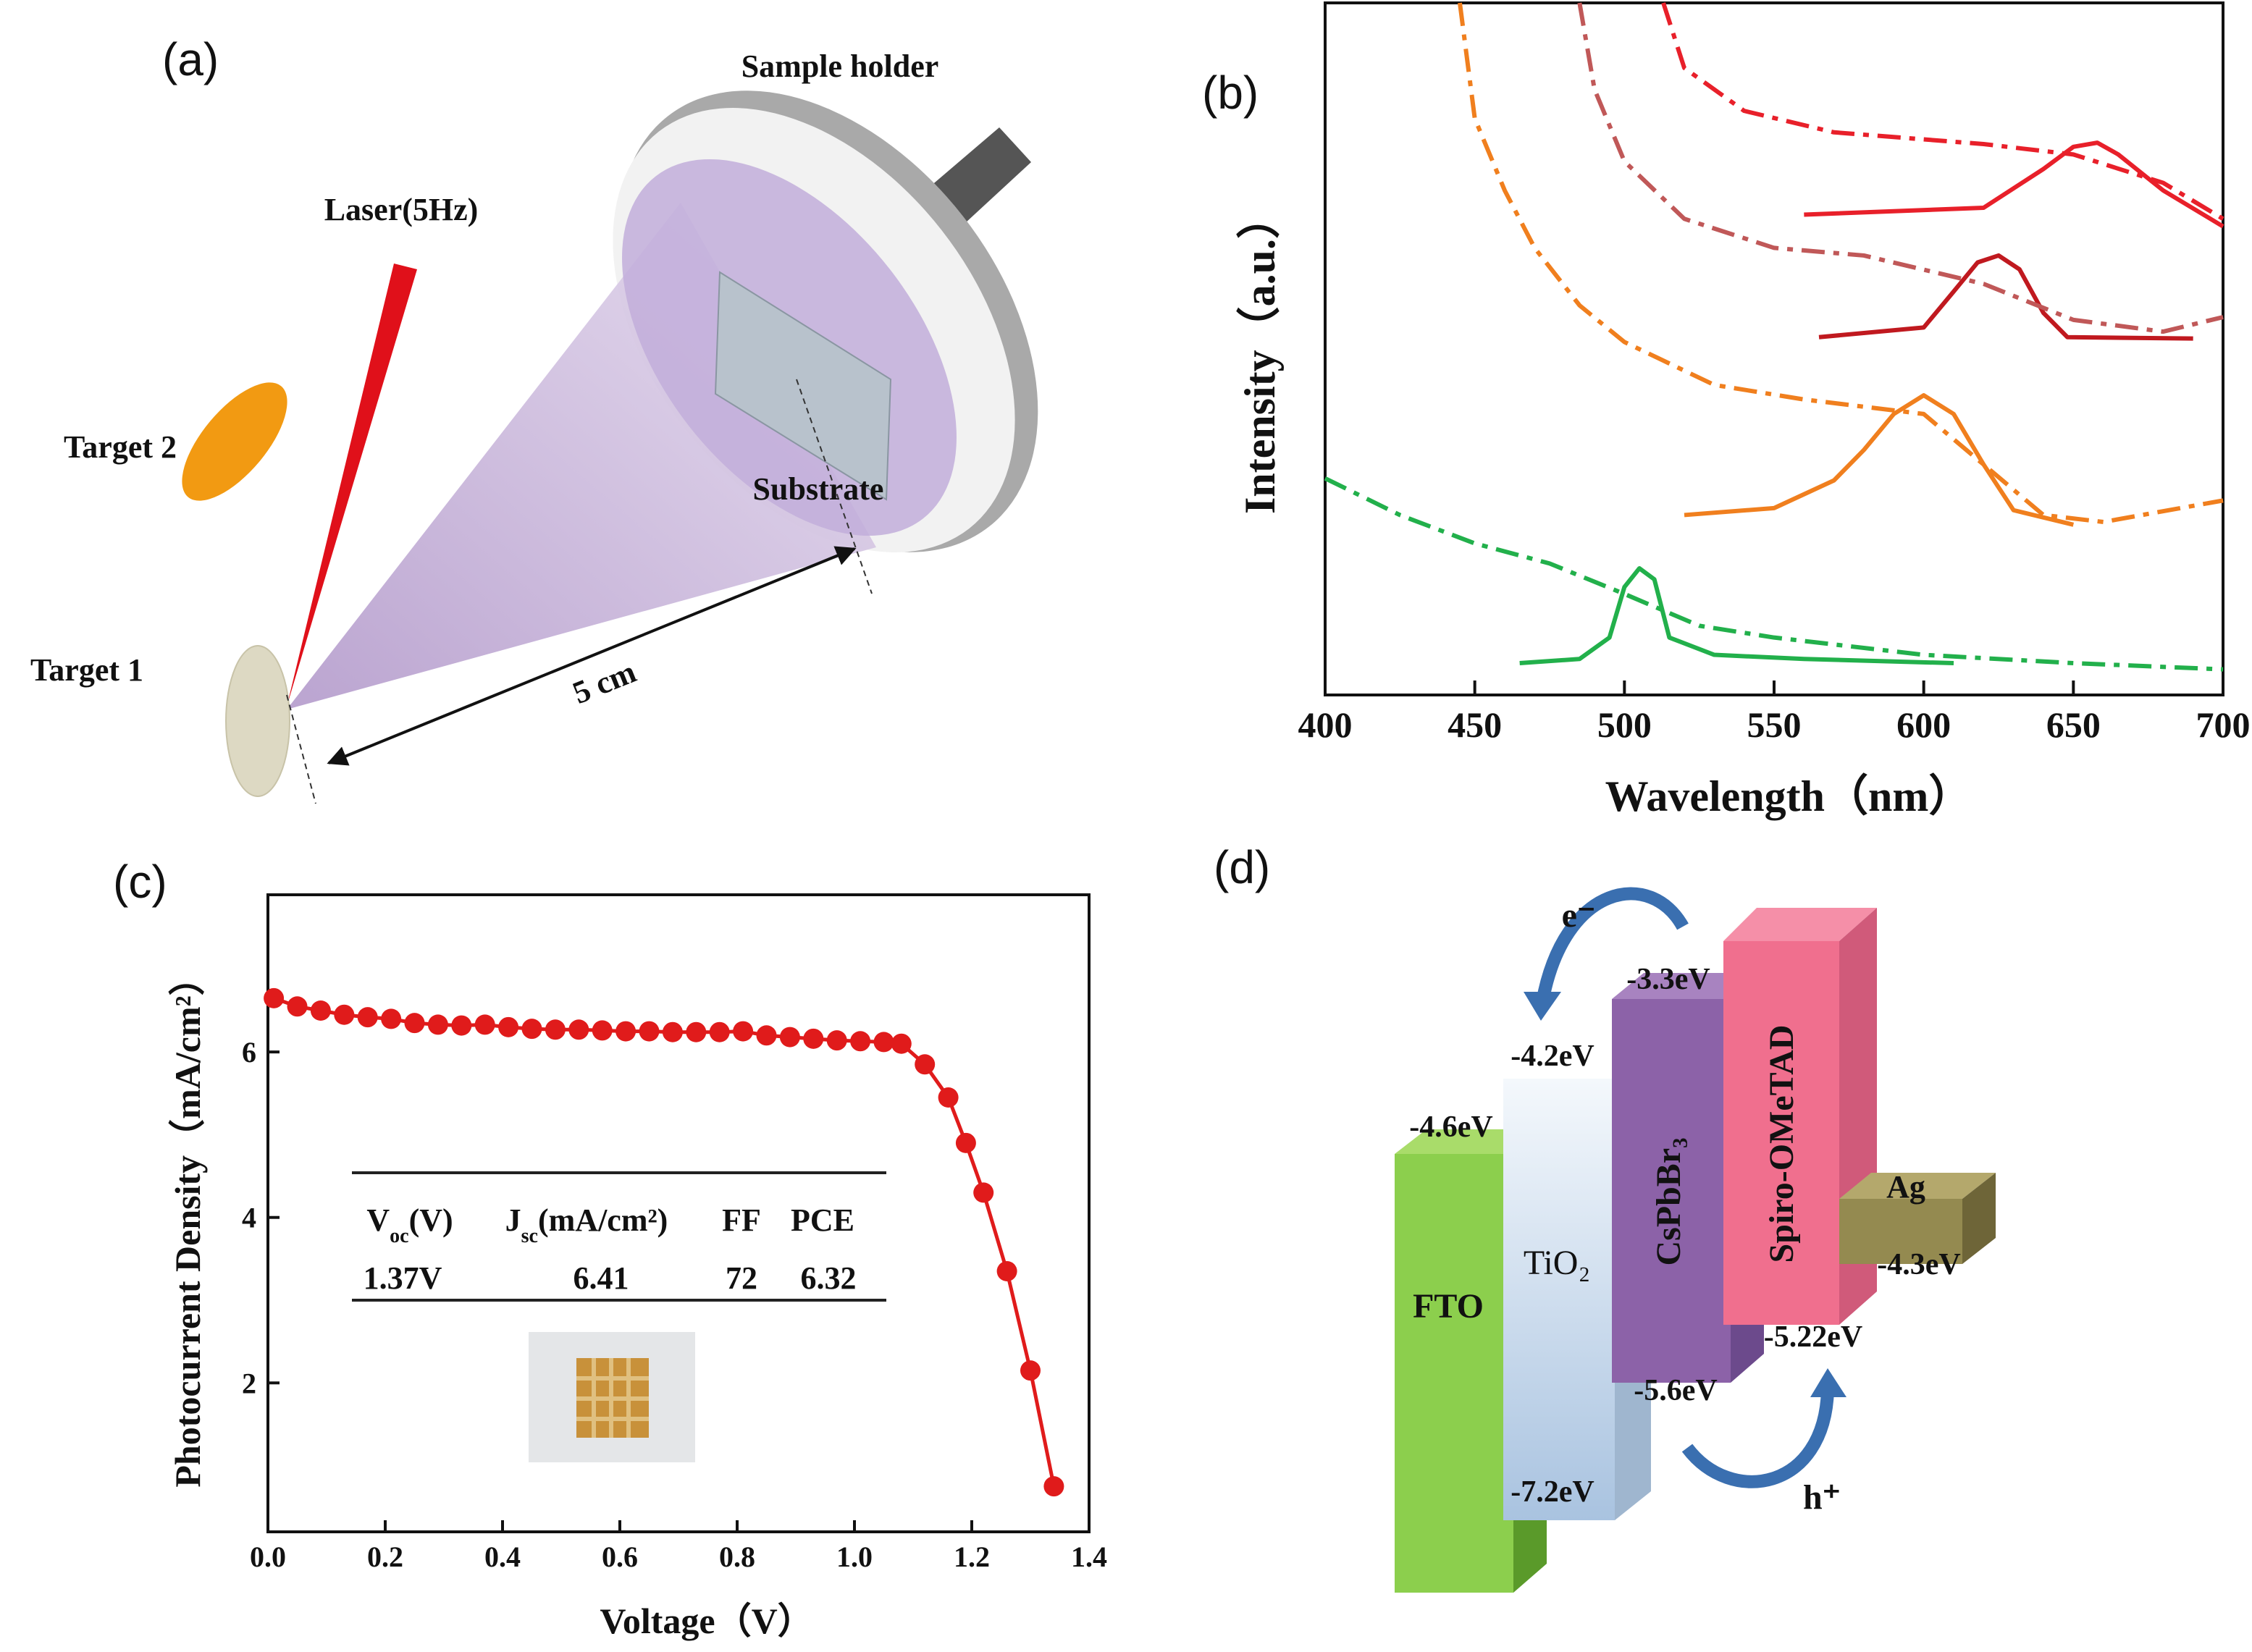 The height and width of the screenshot is (1652, 2252). What do you see at coordinates (190, 59) in the screenshot?
I see `panel-label: (a)` at bounding box center [190, 59].